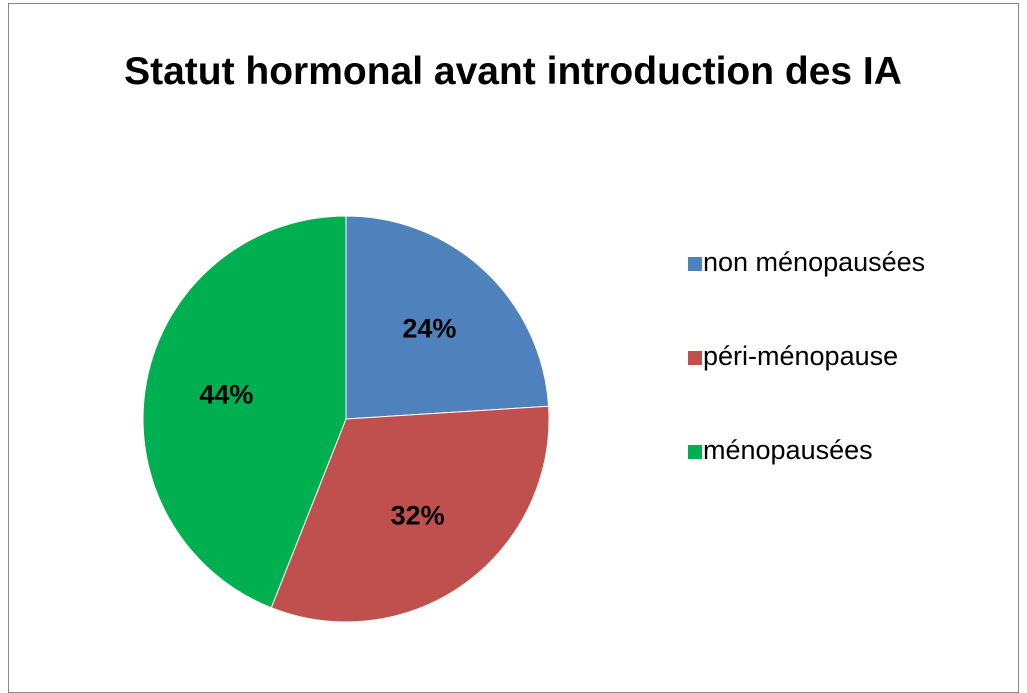 The height and width of the screenshot is (693, 1027). Describe the element at coordinates (800, 356) in the screenshot. I see `legend-label: péri-ménopause` at that location.